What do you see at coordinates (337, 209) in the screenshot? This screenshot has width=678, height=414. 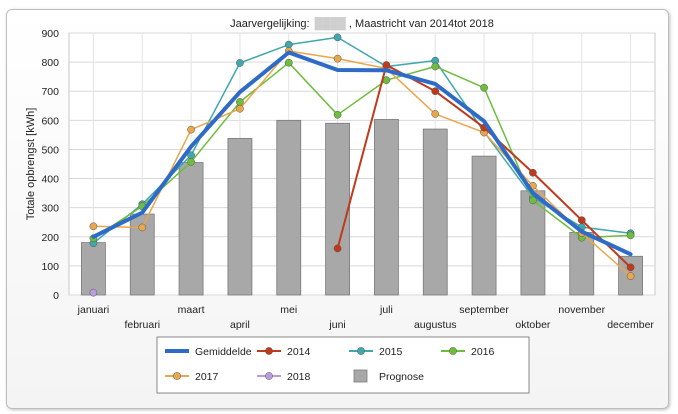 I see `bar-prognose-juni` at bounding box center [337, 209].